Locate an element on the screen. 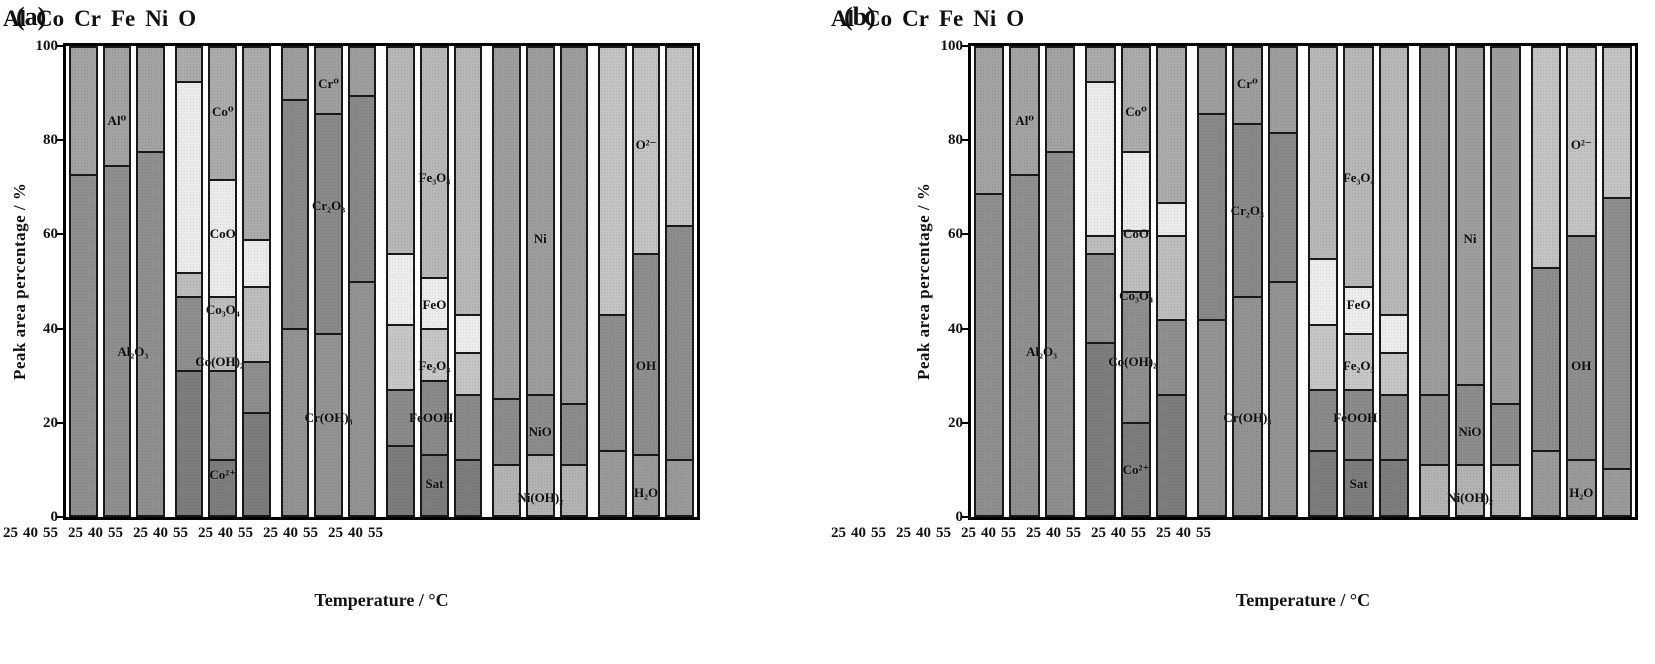 Image resolution: width=1655 pixels, height=664 pixels. species-label-Ni: Ni is located at coordinates (540, 239).